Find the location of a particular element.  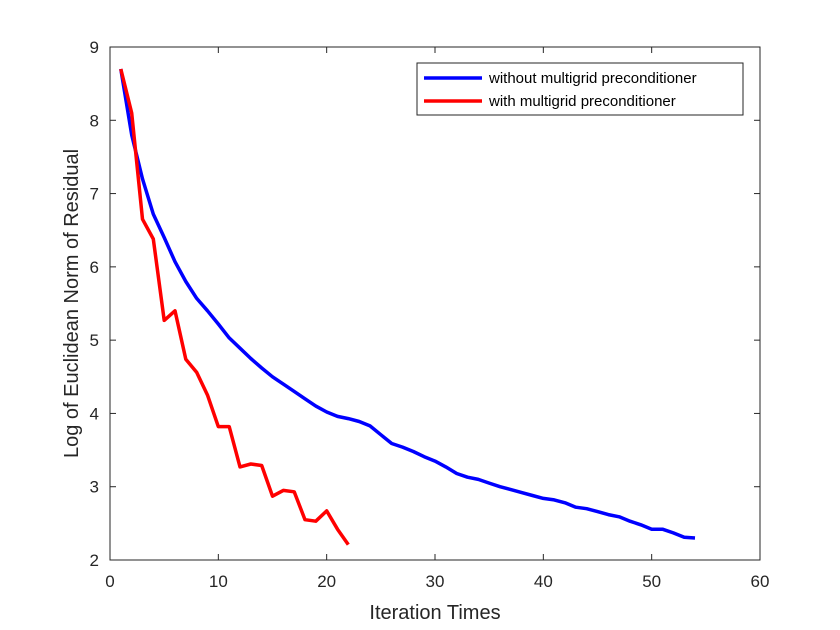

x-tick-label: 20 is located at coordinates (326, 581).